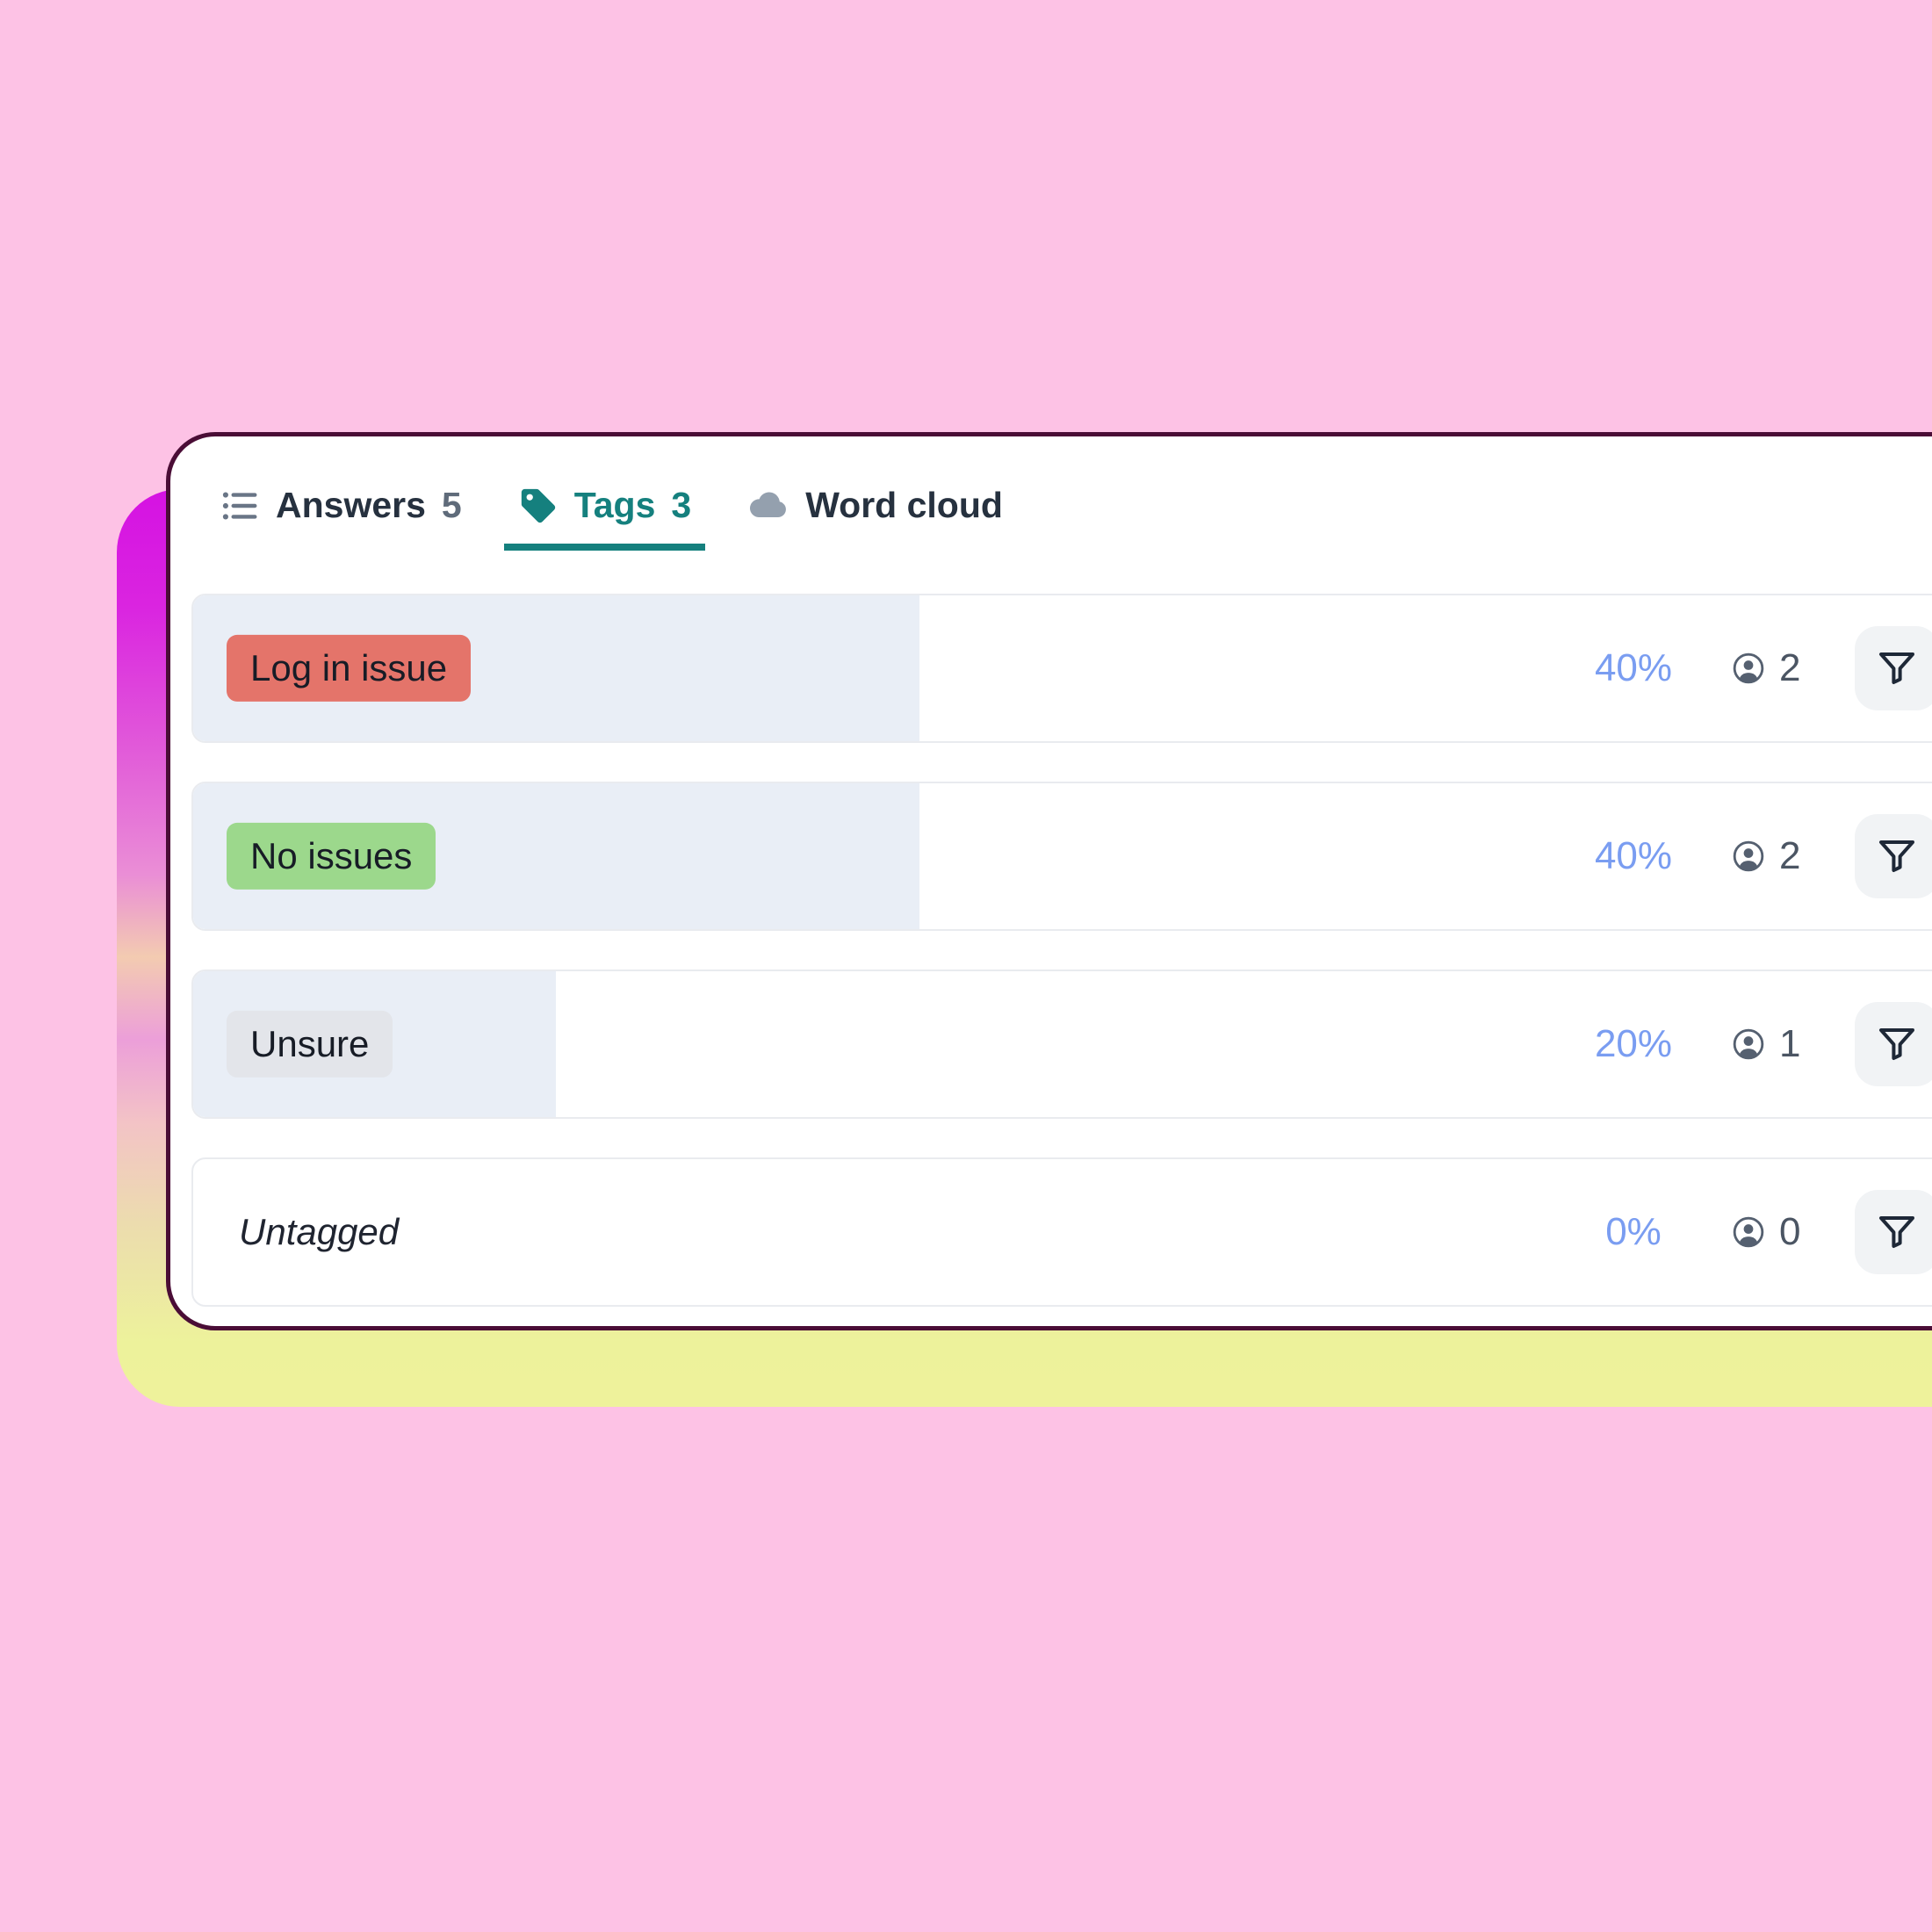 Image resolution: width=1932 pixels, height=1932 pixels. What do you see at coordinates (332, 856) in the screenshot?
I see `tag-pill: No issues` at bounding box center [332, 856].